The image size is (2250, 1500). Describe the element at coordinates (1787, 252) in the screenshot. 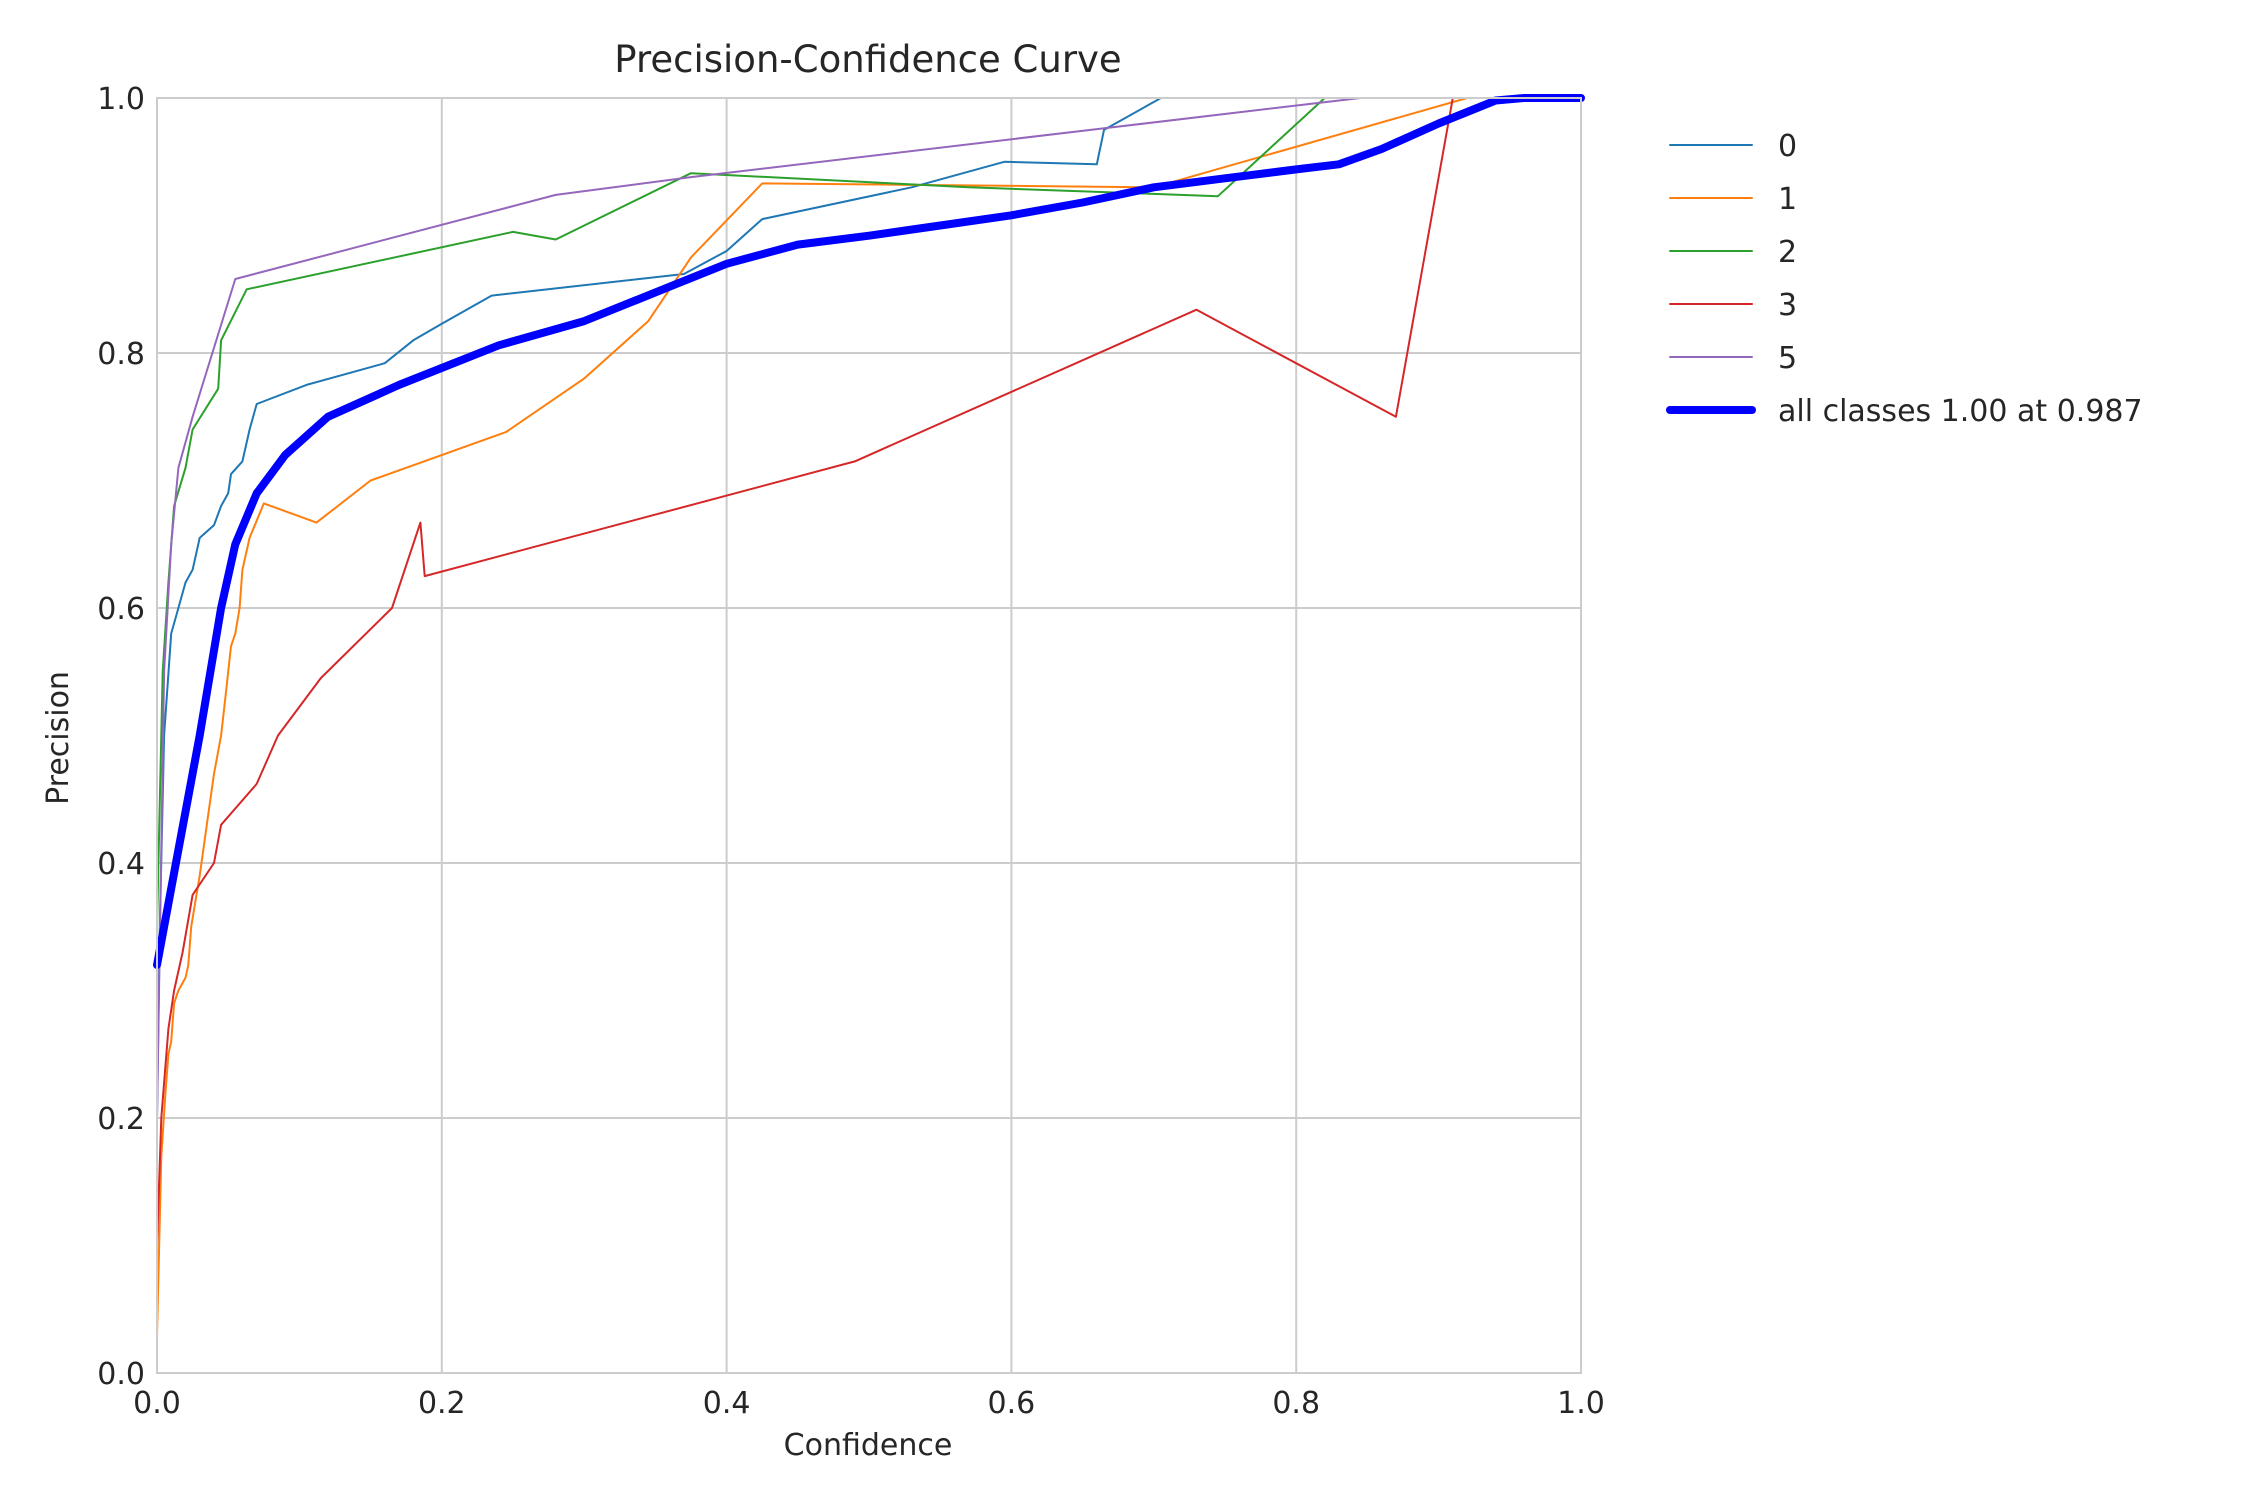

I see `legend-label-2: 2` at that location.